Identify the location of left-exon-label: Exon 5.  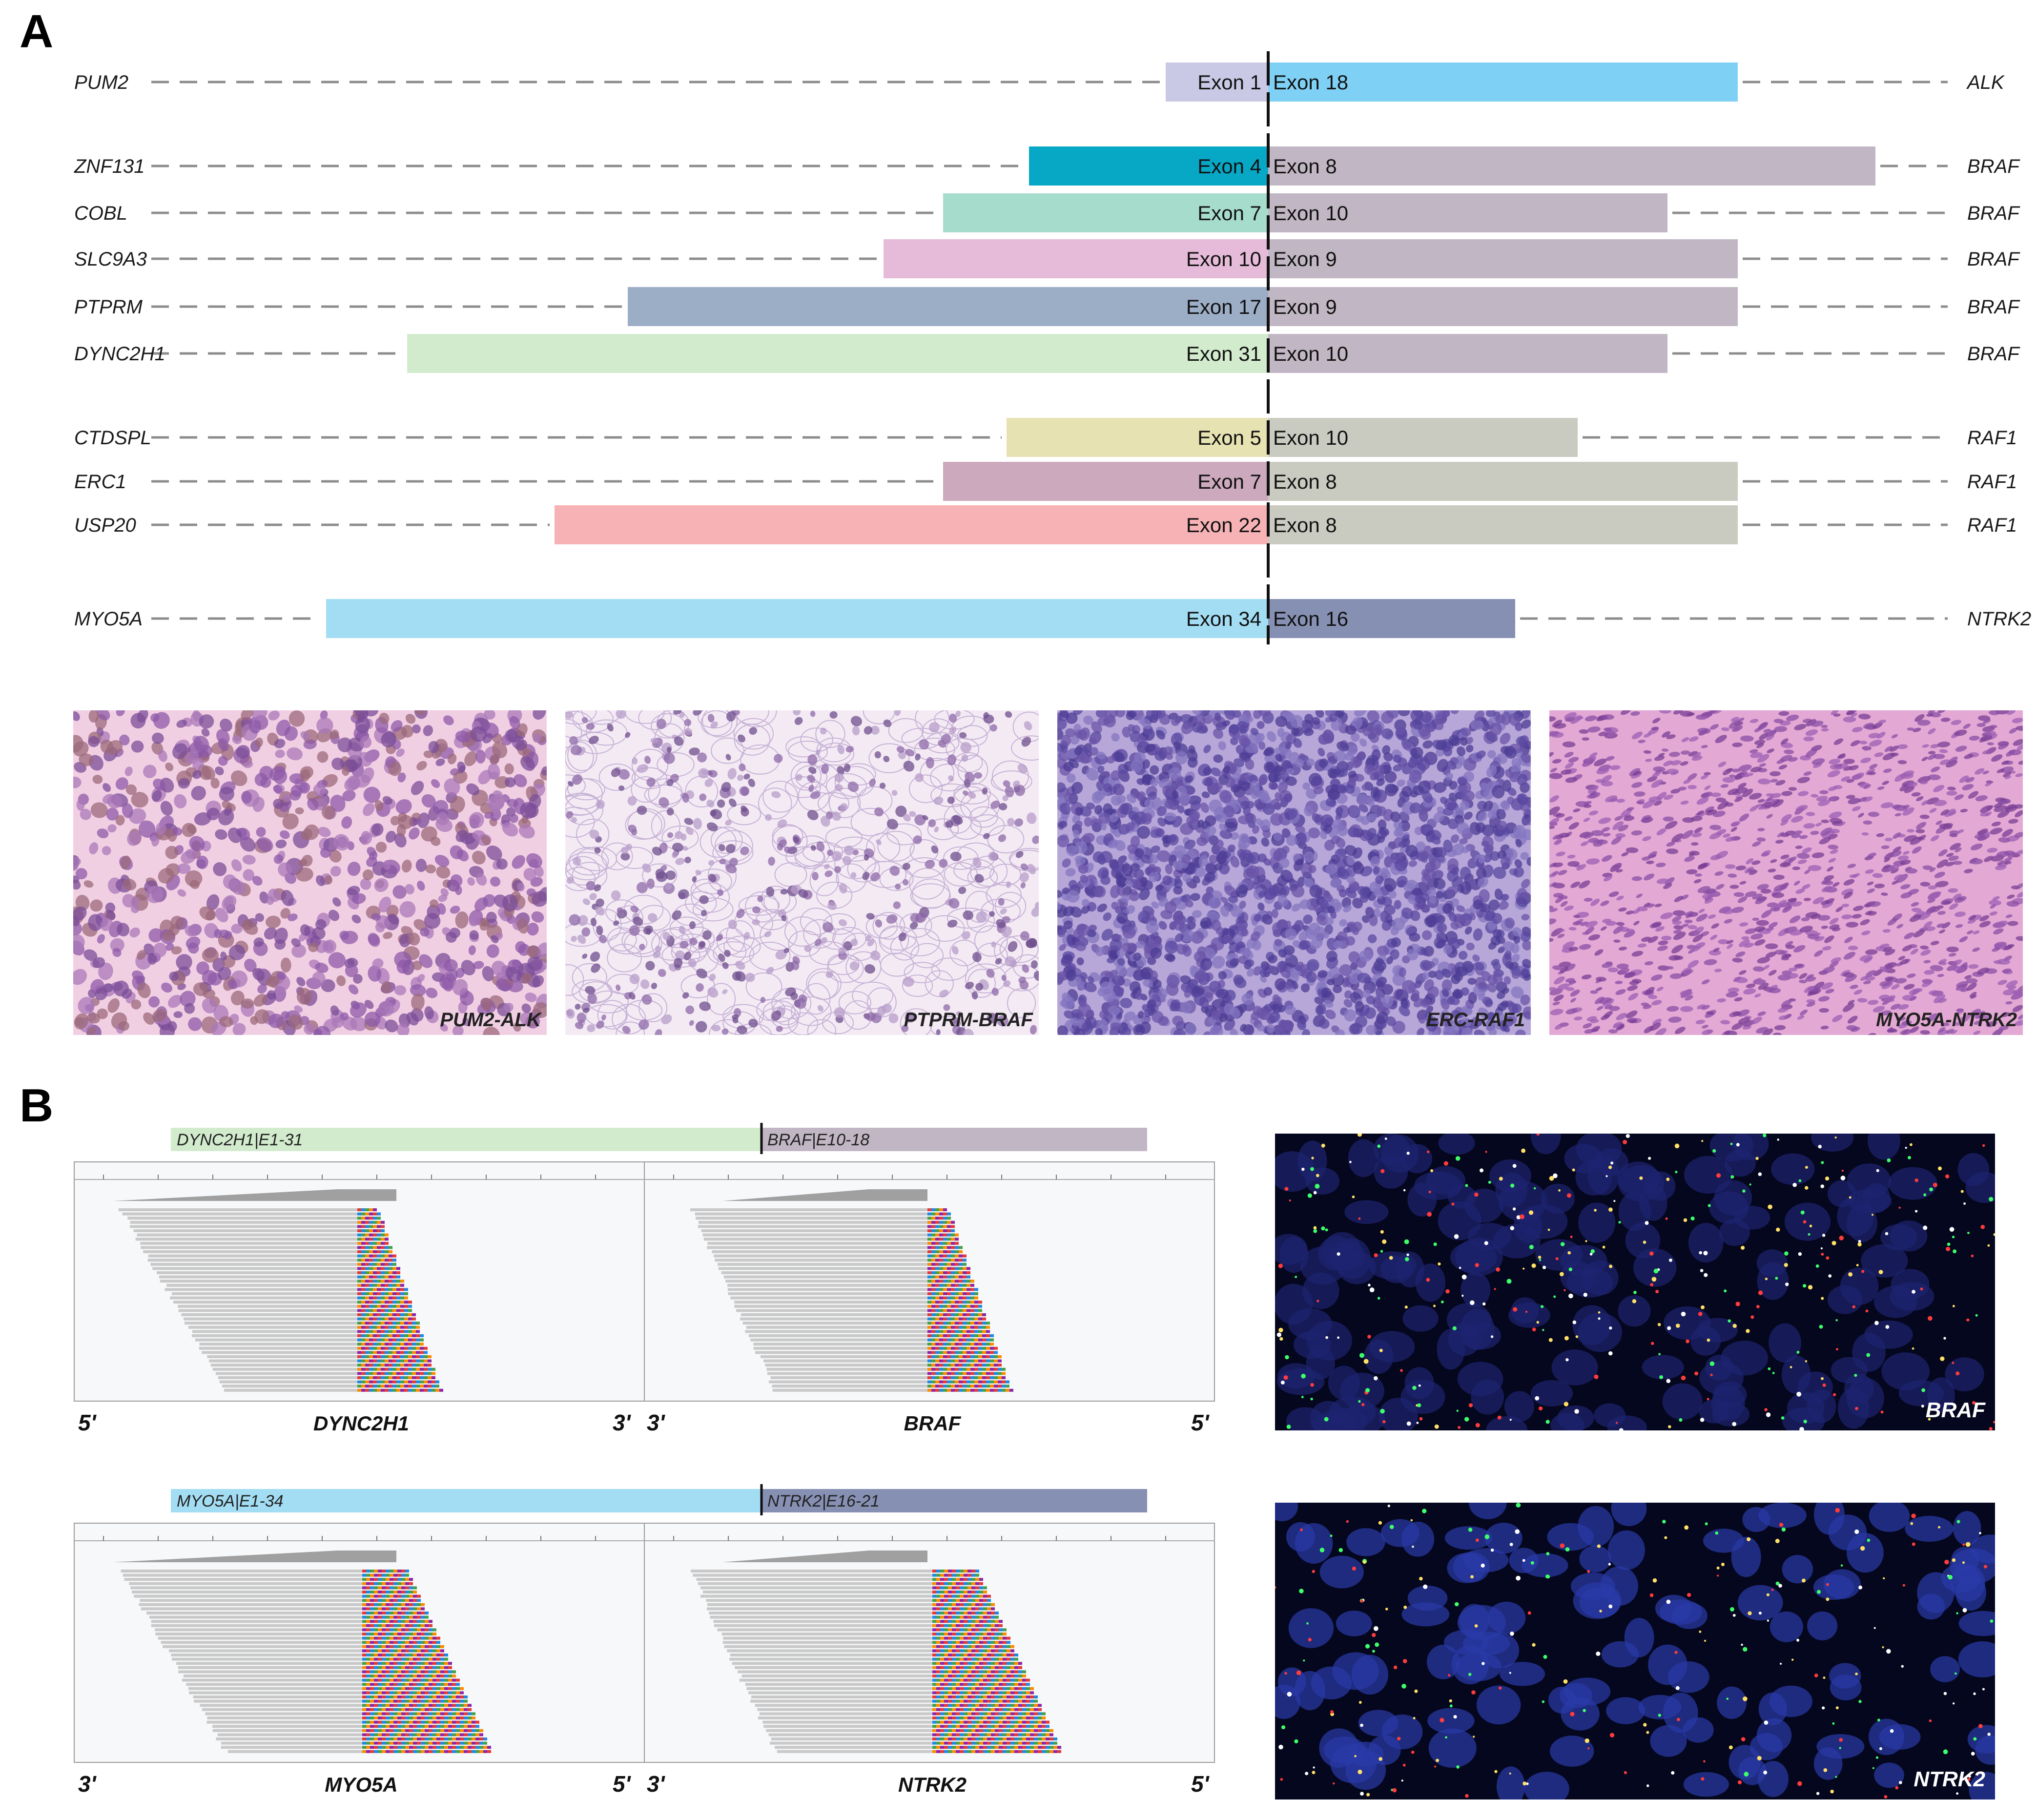
(1229, 437).